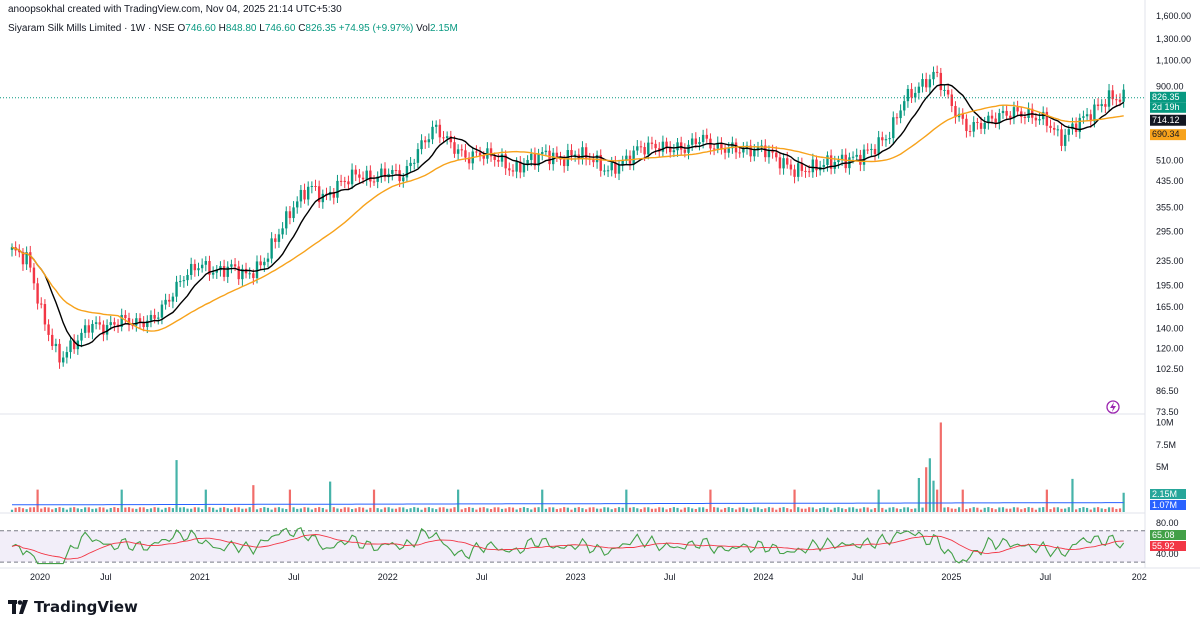  What do you see at coordinates (40, 577) in the screenshot?
I see `x-axis-label: 2020` at bounding box center [40, 577].